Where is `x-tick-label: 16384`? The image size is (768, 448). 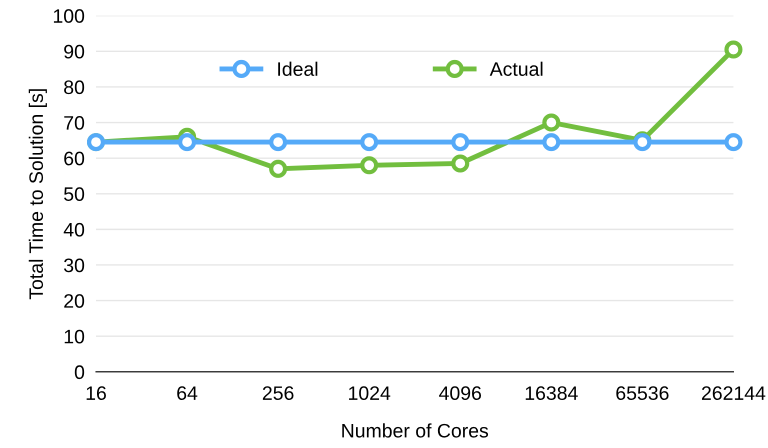 x-tick-label: 16384 is located at coordinates (552, 393).